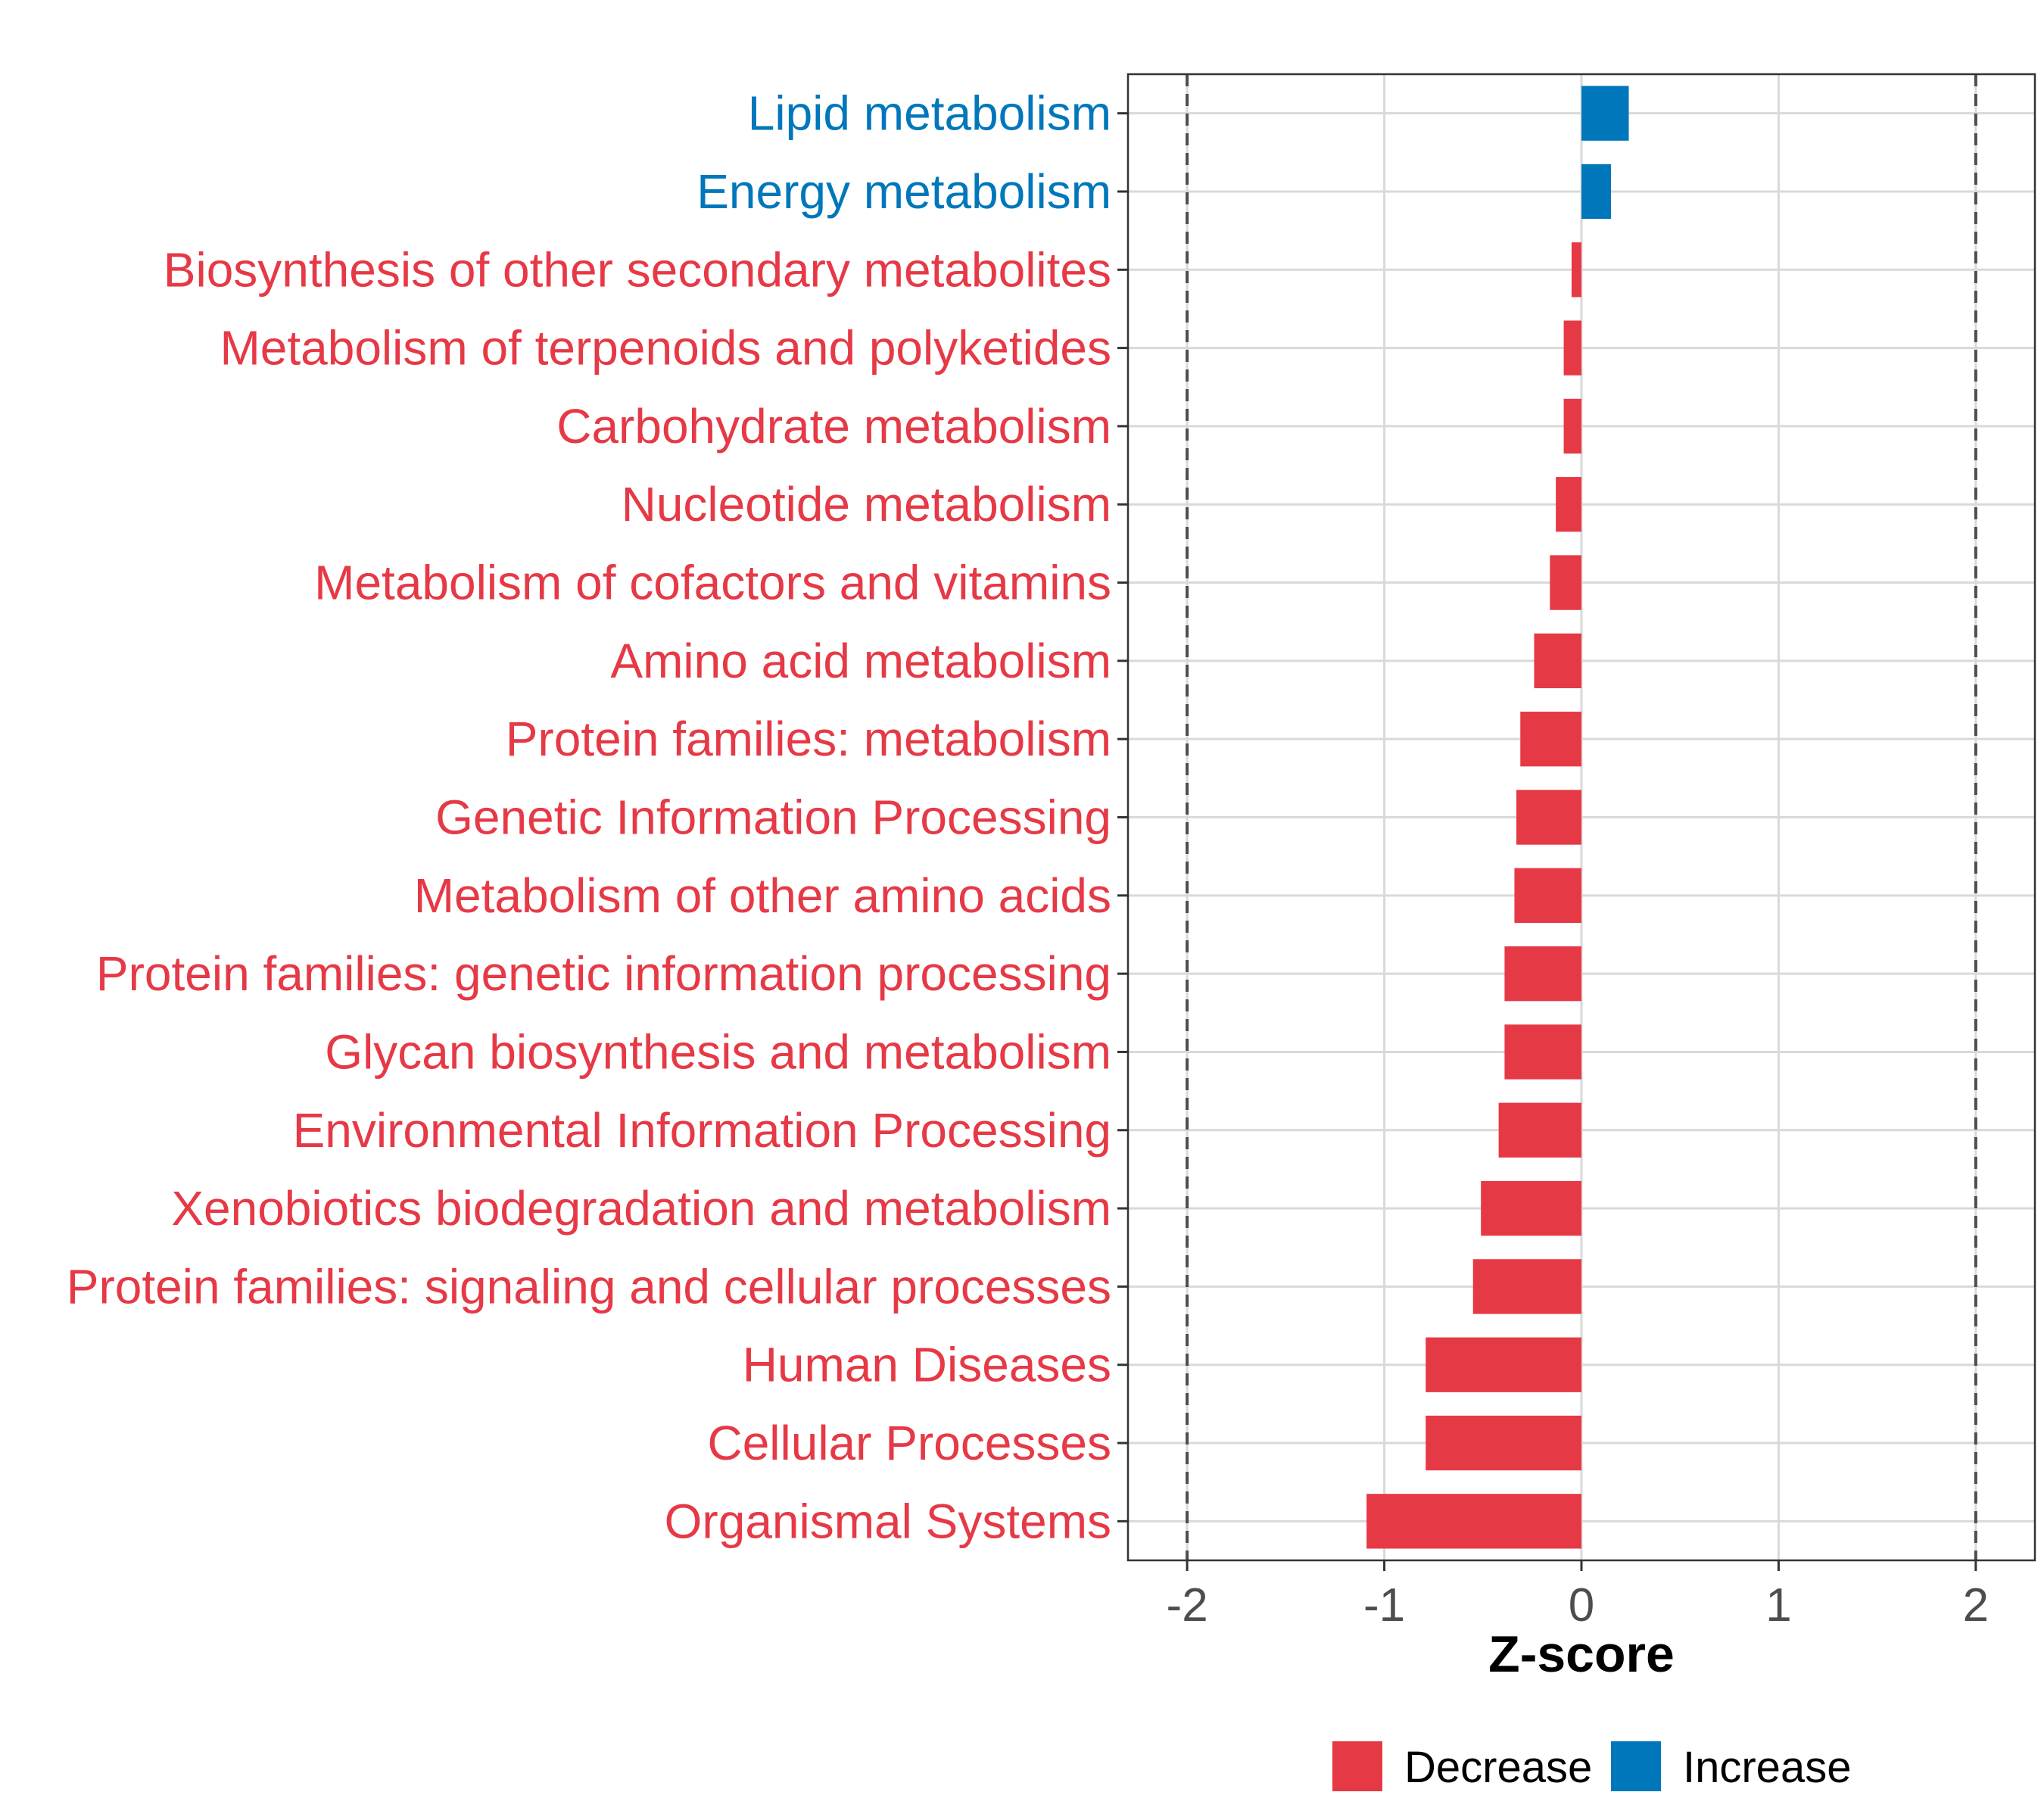 The height and width of the screenshot is (1817, 2044). Describe the element at coordinates (927, 1365) in the screenshot. I see `category-label: Human Diseases` at that location.